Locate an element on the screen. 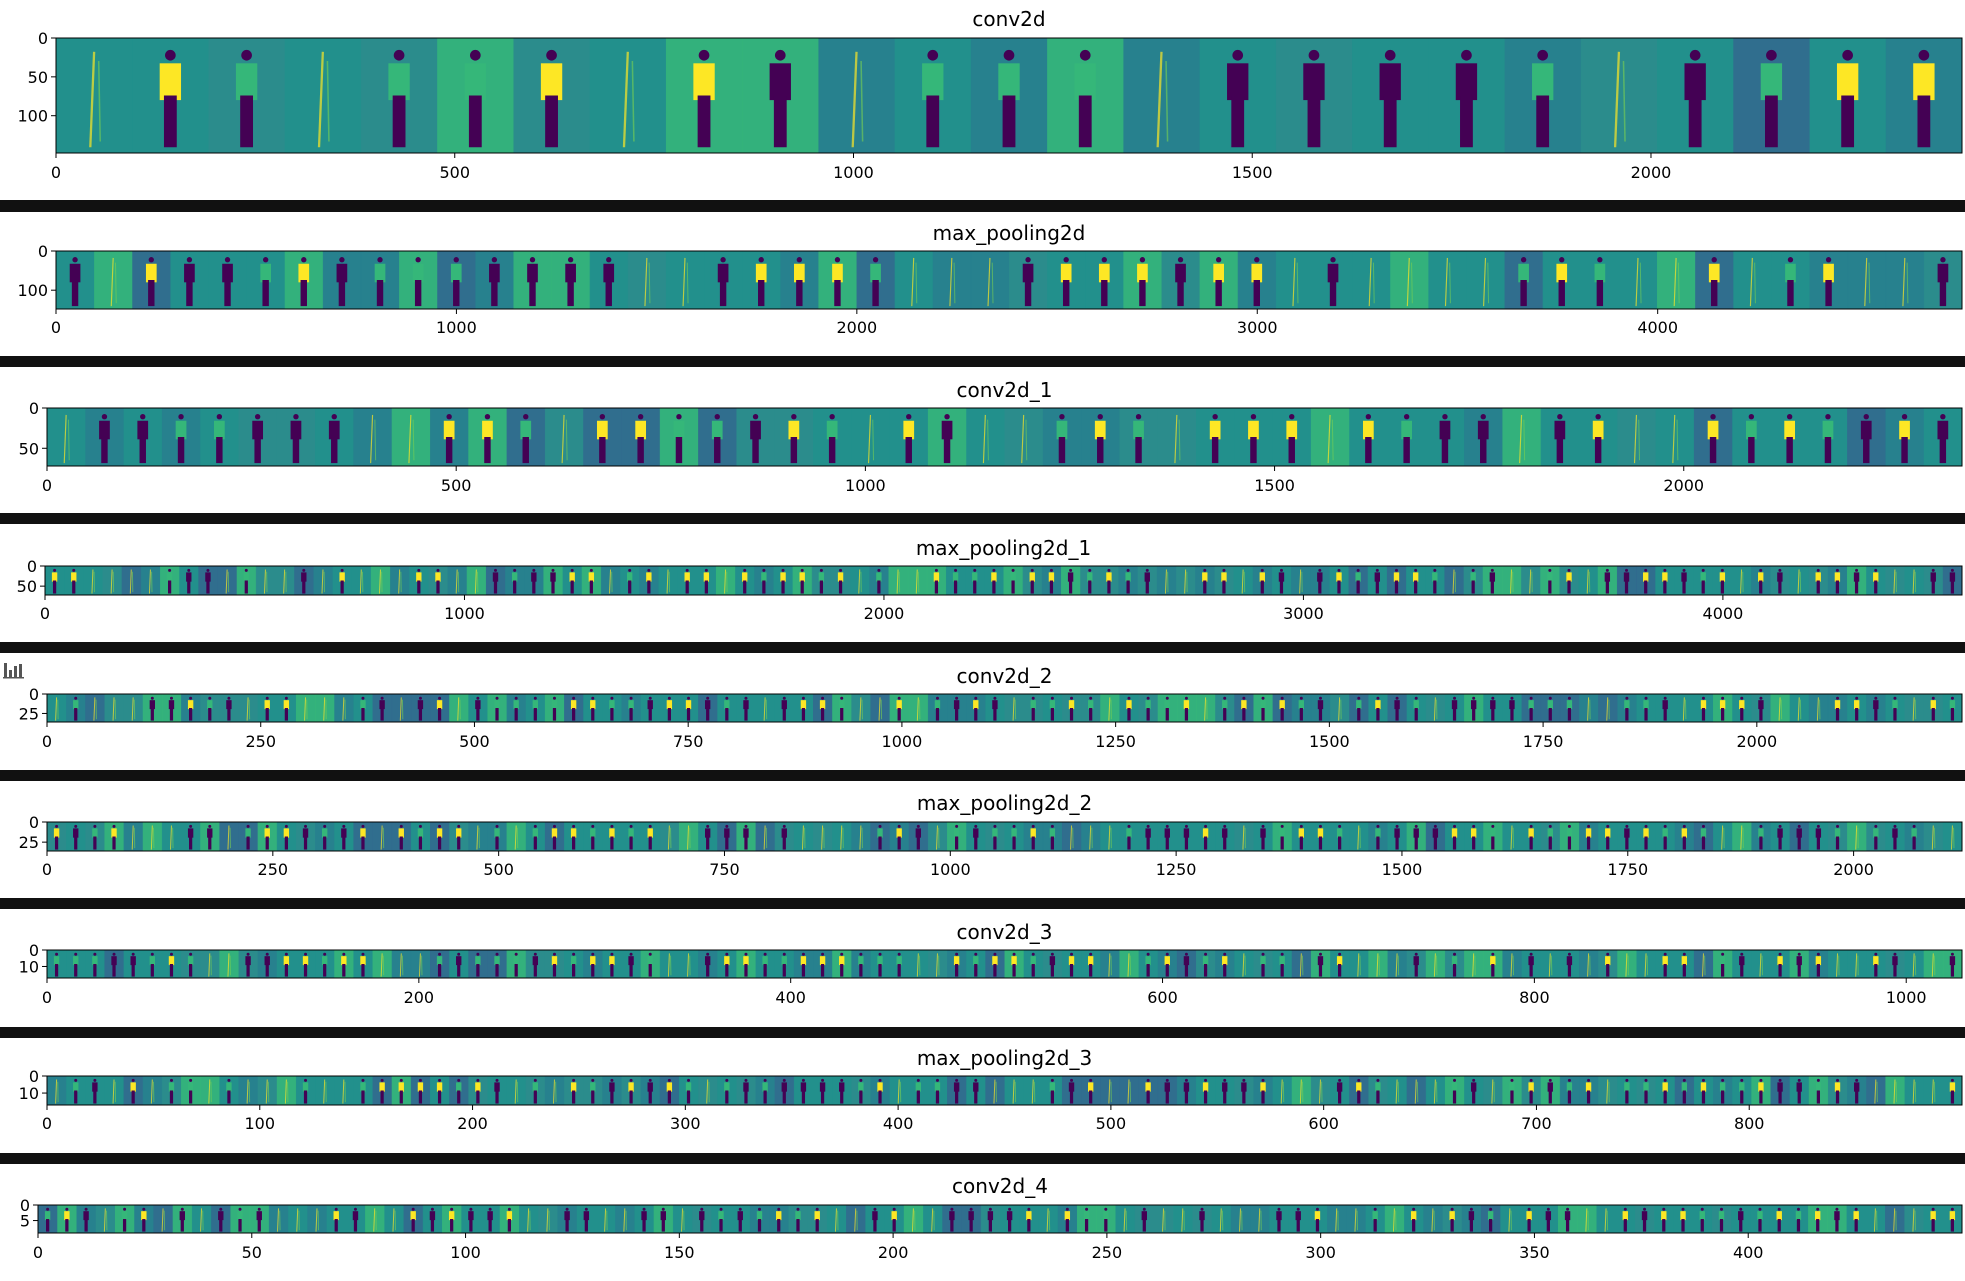 The height and width of the screenshot is (1281, 1965). x-tick-label: 500 is located at coordinates (456, 485).